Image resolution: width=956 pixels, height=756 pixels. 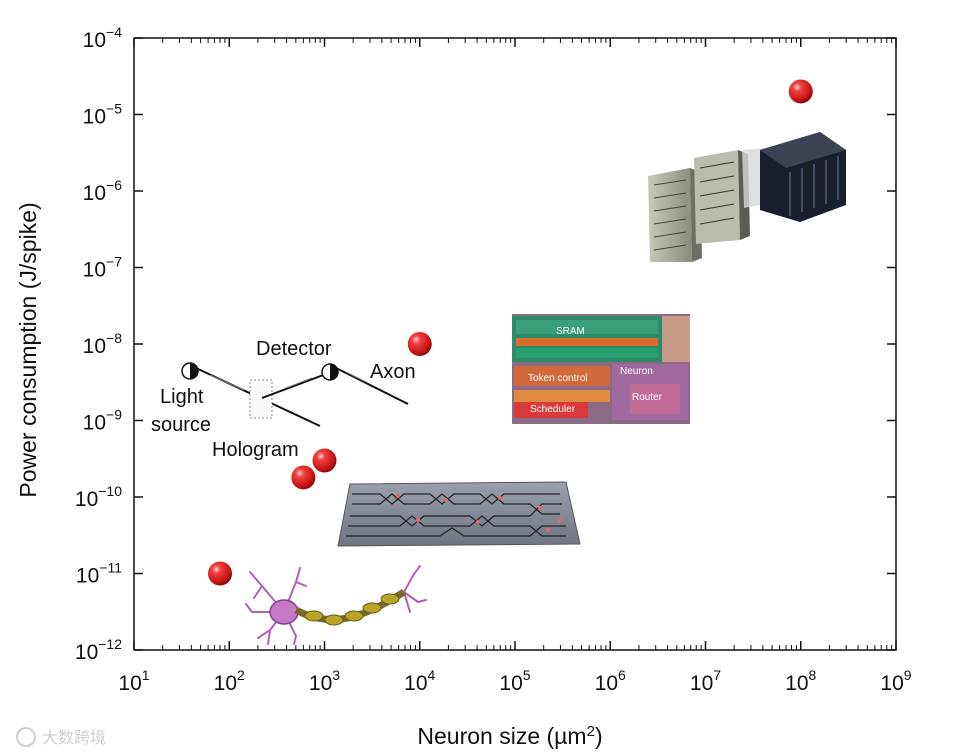 What do you see at coordinates (459, 514) in the screenshot?
I see `photonic-chip-illustration` at bounding box center [459, 514].